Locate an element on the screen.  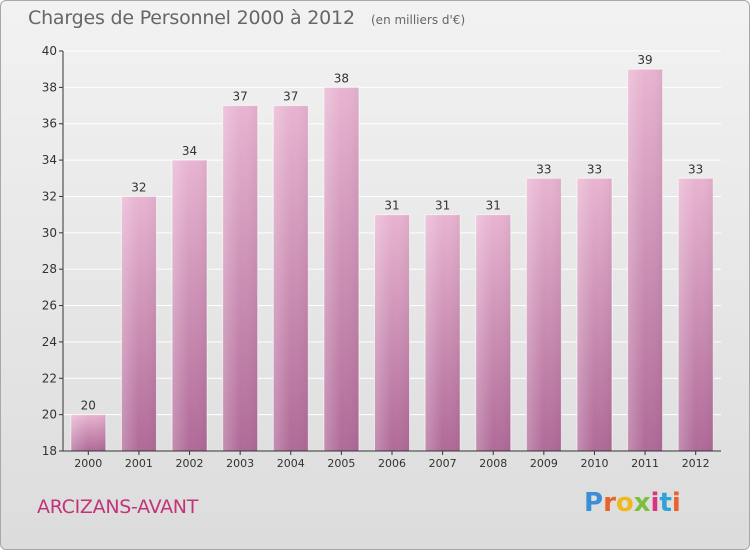
logo-letter: o is located at coordinates (624, 503).